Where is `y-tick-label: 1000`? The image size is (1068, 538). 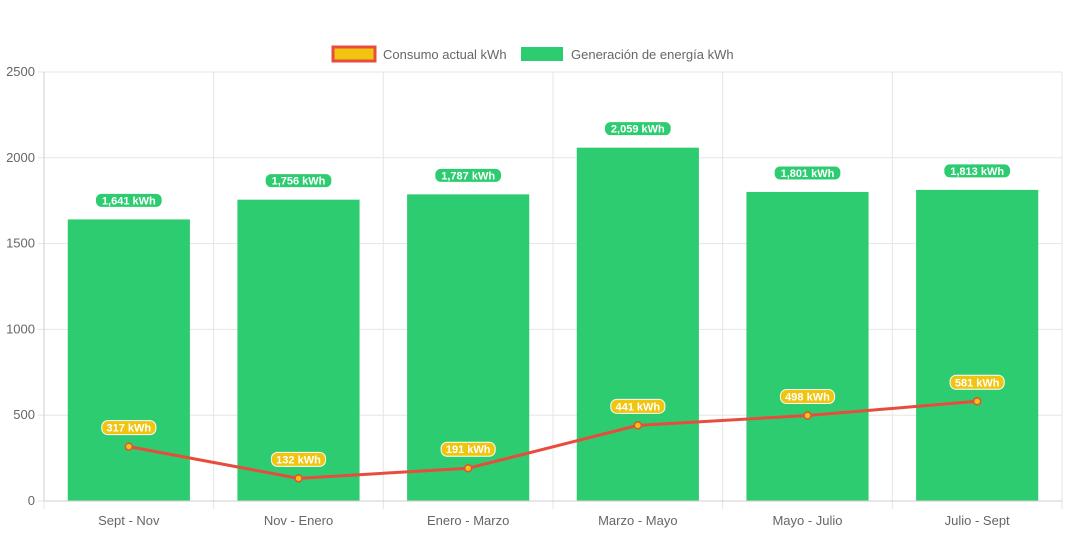
y-tick-label: 1000 is located at coordinates (20, 328).